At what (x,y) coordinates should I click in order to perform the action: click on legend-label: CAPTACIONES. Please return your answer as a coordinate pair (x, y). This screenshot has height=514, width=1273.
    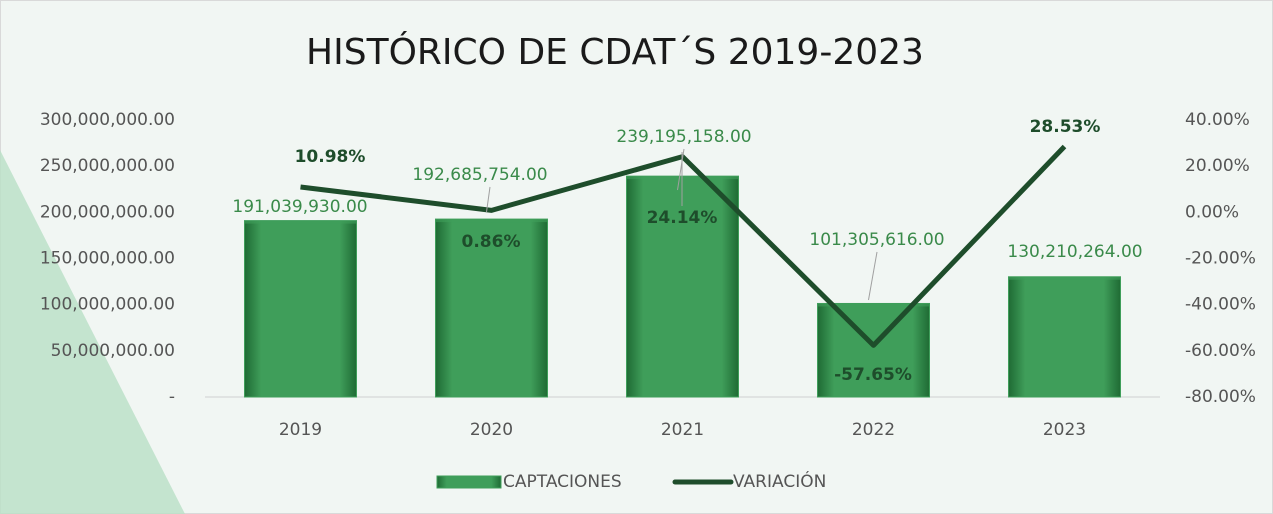
    Looking at the image, I should click on (562, 482).